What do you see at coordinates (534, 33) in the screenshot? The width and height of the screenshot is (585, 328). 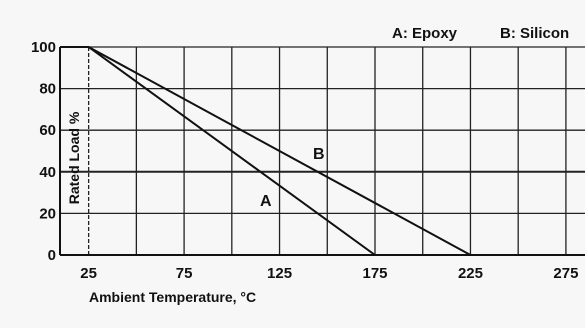 I see `legend-entry-b: B: Silicon` at bounding box center [534, 33].